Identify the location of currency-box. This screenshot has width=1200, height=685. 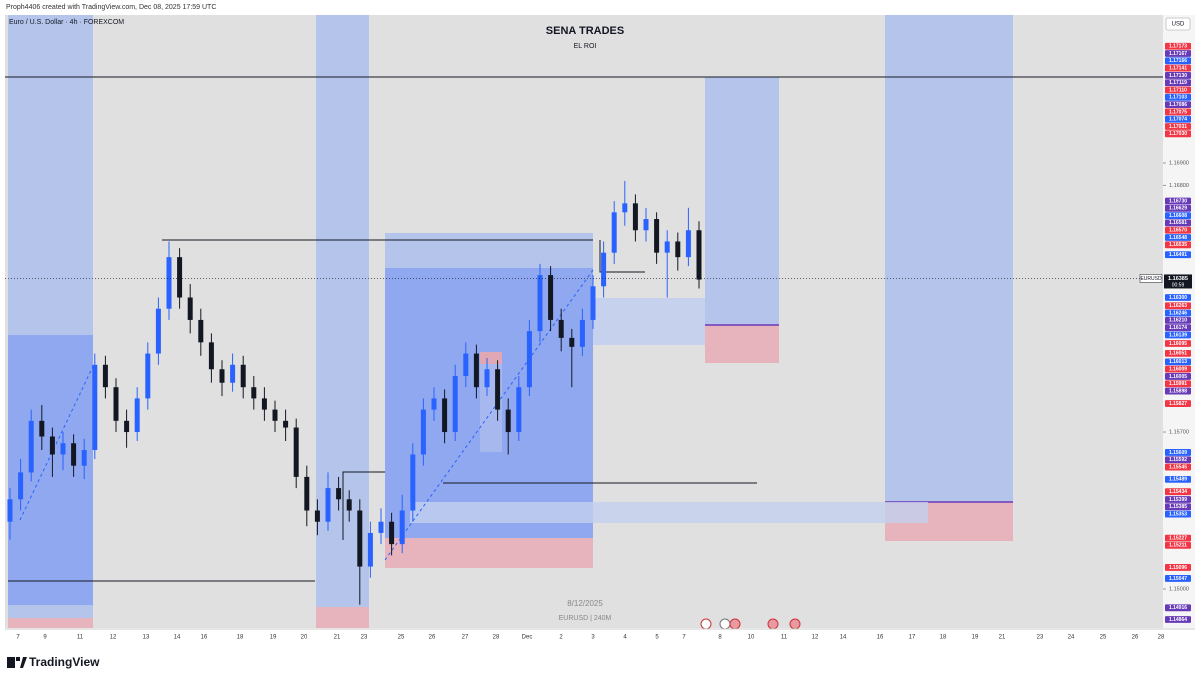
(1178, 24).